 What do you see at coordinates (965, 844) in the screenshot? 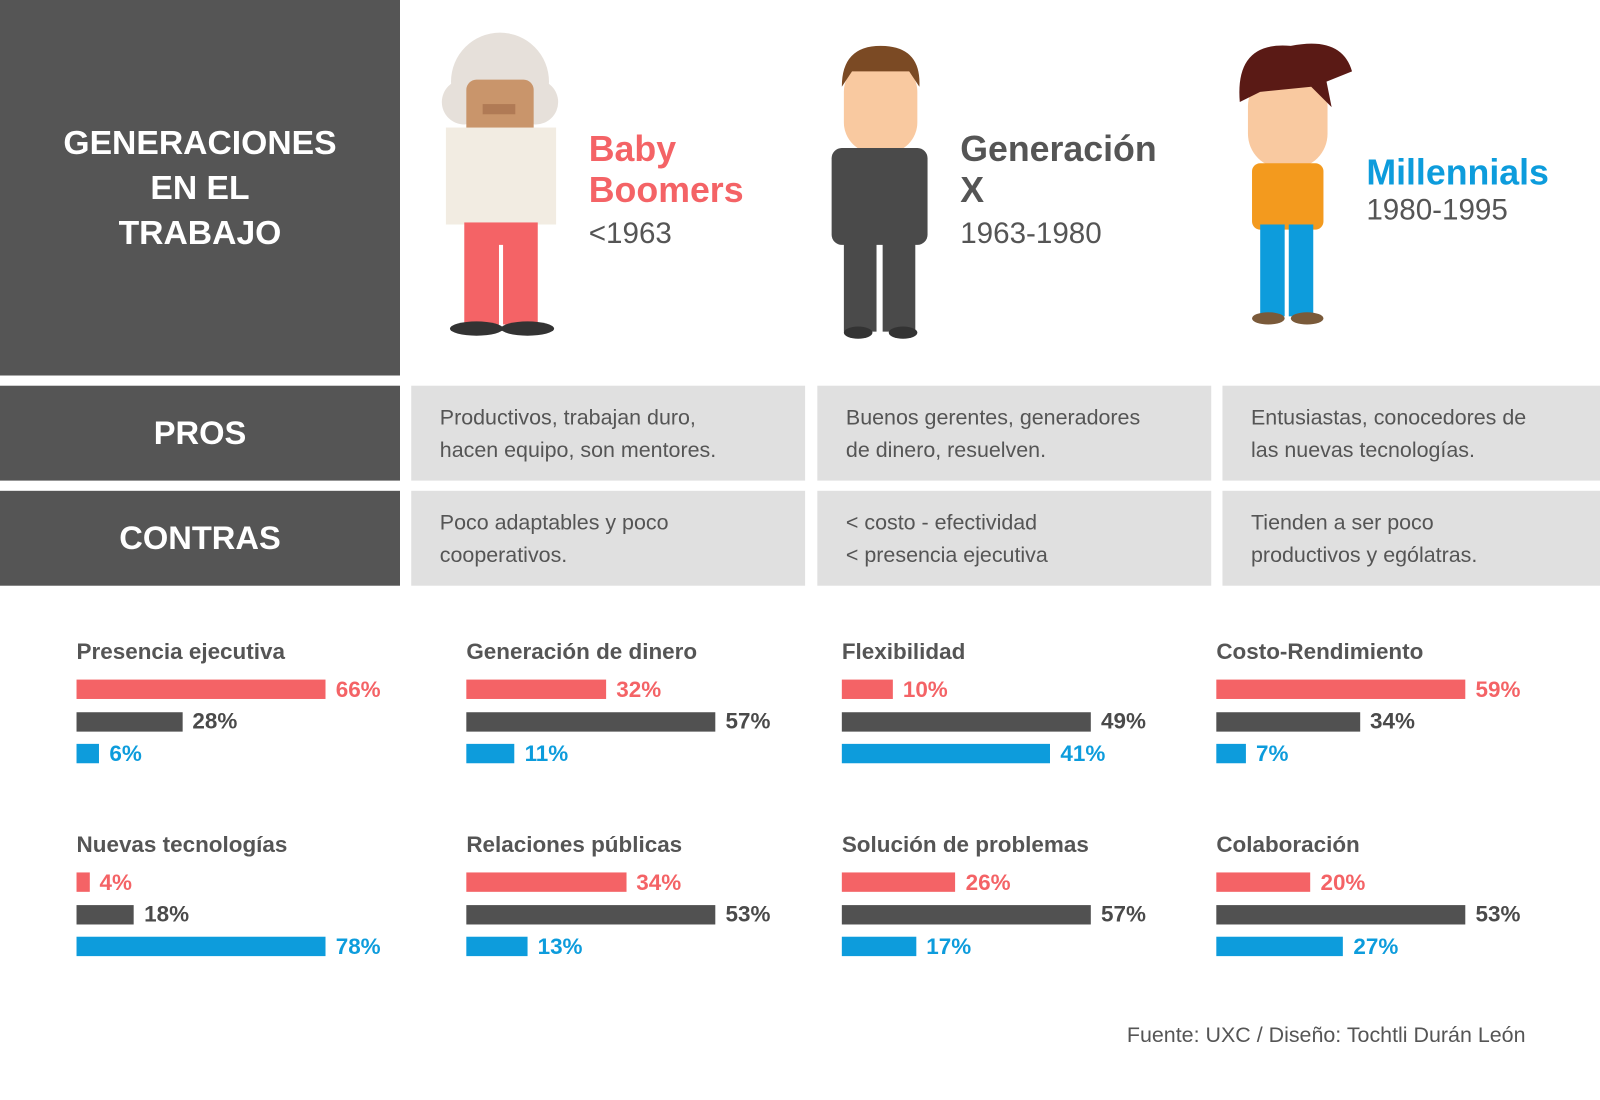
I see `chart-title: Solución de problemas` at bounding box center [965, 844].